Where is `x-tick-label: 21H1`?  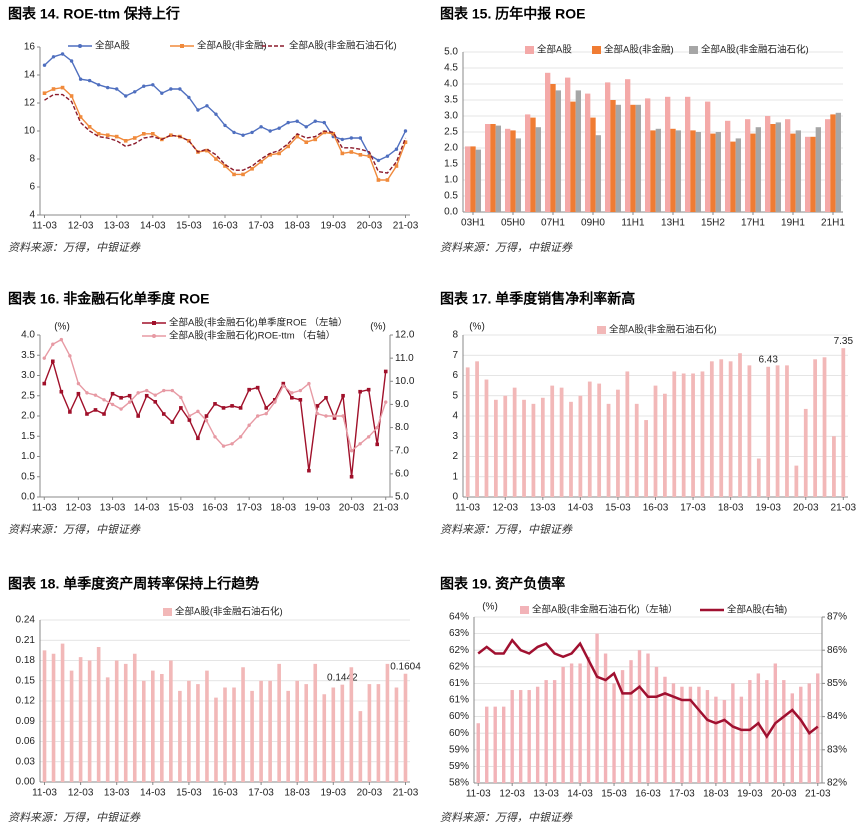 x-tick-label: 21H1 is located at coordinates (833, 223).